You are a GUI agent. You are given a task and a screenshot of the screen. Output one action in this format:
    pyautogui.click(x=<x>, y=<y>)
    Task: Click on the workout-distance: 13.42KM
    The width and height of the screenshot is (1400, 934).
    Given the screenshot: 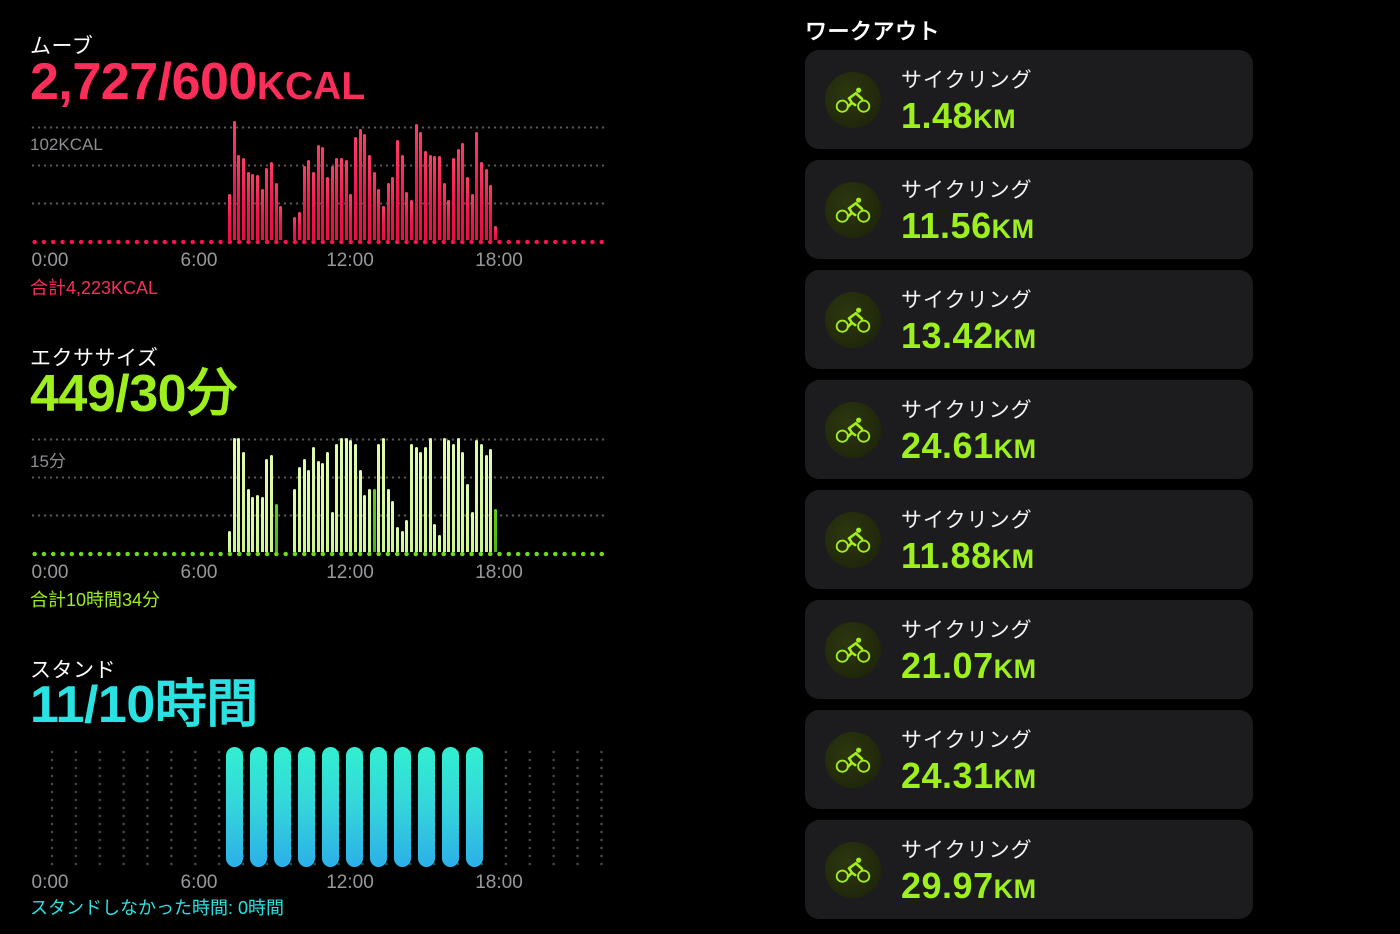 What is the action you would take?
    pyautogui.click(x=969, y=336)
    